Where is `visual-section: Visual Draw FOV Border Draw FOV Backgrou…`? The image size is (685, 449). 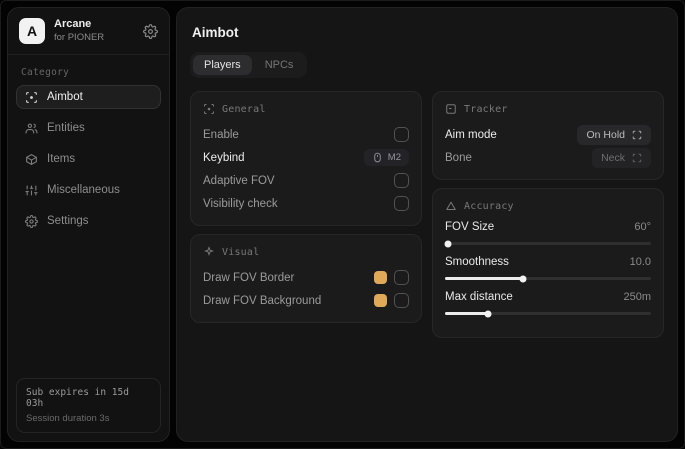 visual-section: Visual Draw FOV Border Draw FOV Backgrou… is located at coordinates (306, 278).